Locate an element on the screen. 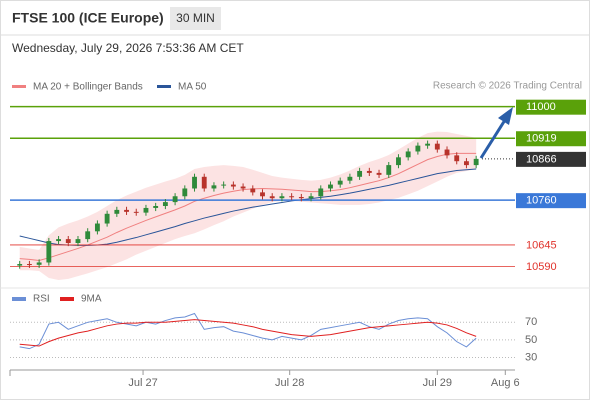 The image size is (590, 400). x-tick-label: Jul 28 is located at coordinates (289, 383).